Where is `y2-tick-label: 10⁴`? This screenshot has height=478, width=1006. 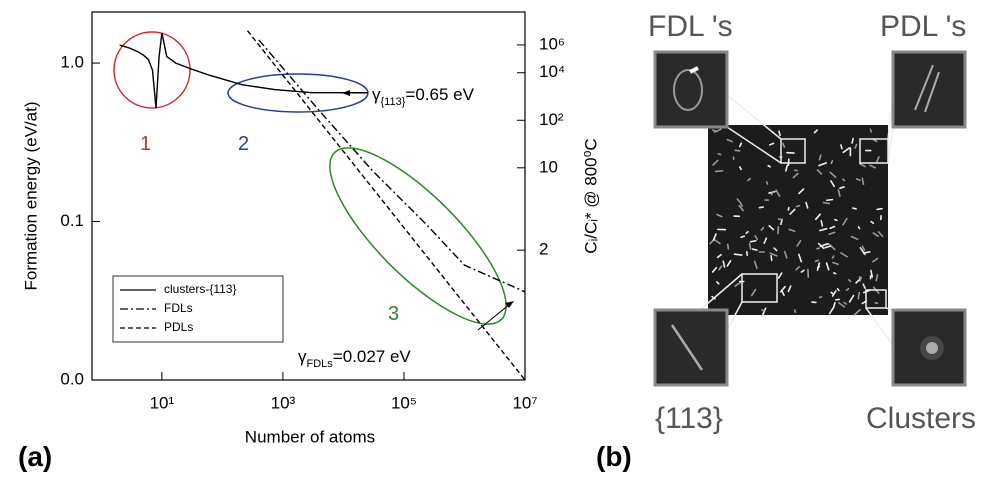 y2-tick-label: 10⁴ is located at coordinates (552, 71).